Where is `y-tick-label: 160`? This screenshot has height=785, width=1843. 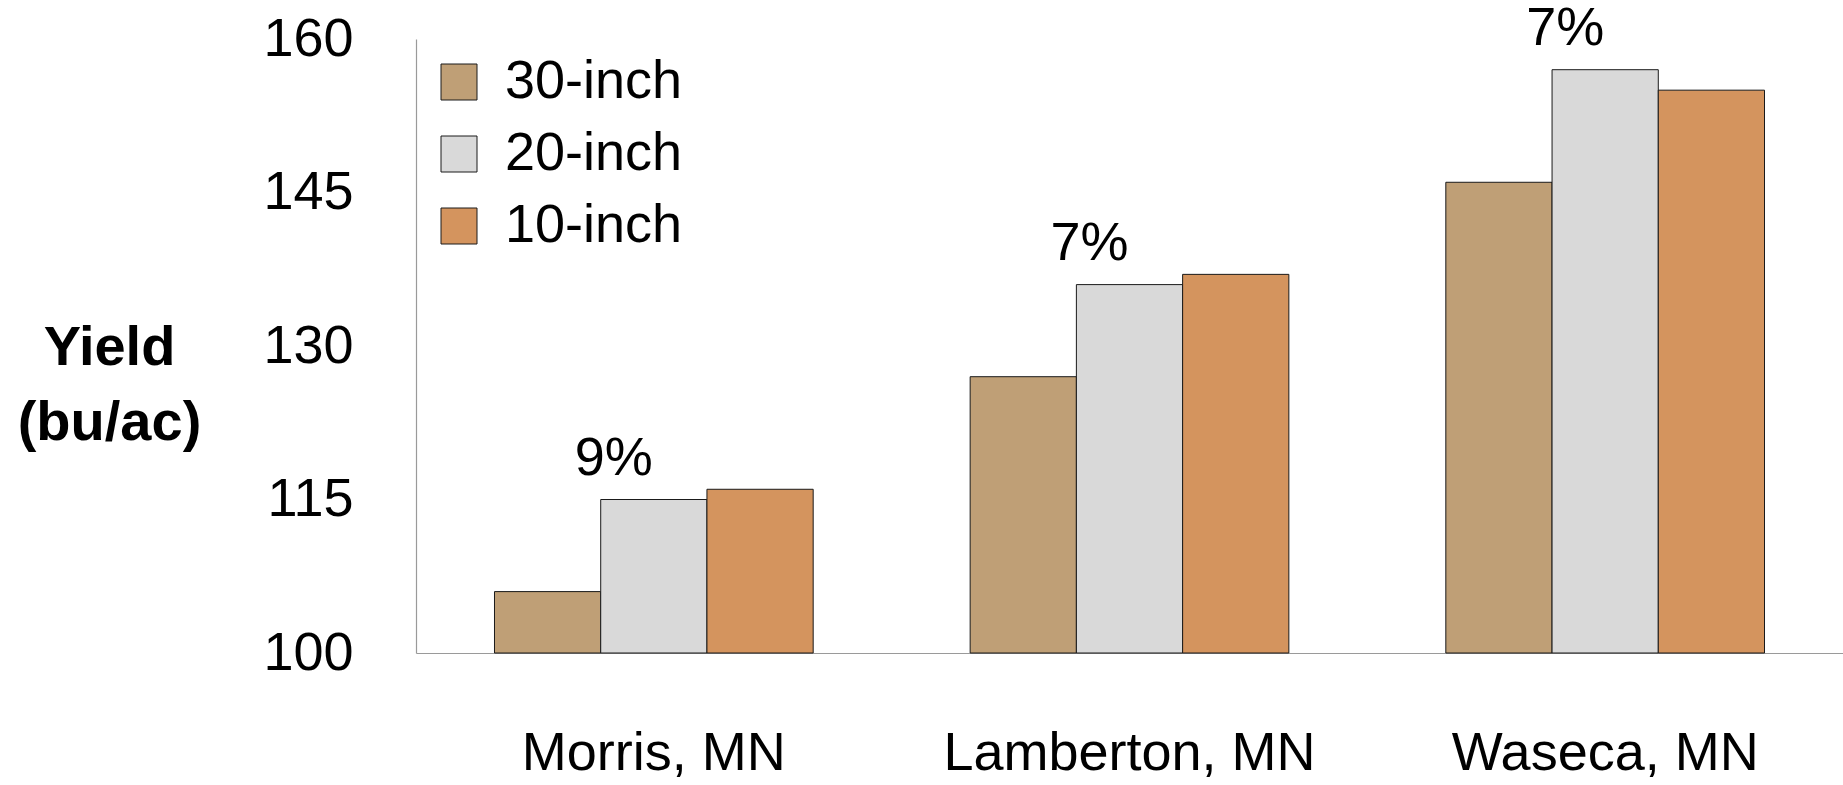 y-tick-label: 160 is located at coordinates (308, 36).